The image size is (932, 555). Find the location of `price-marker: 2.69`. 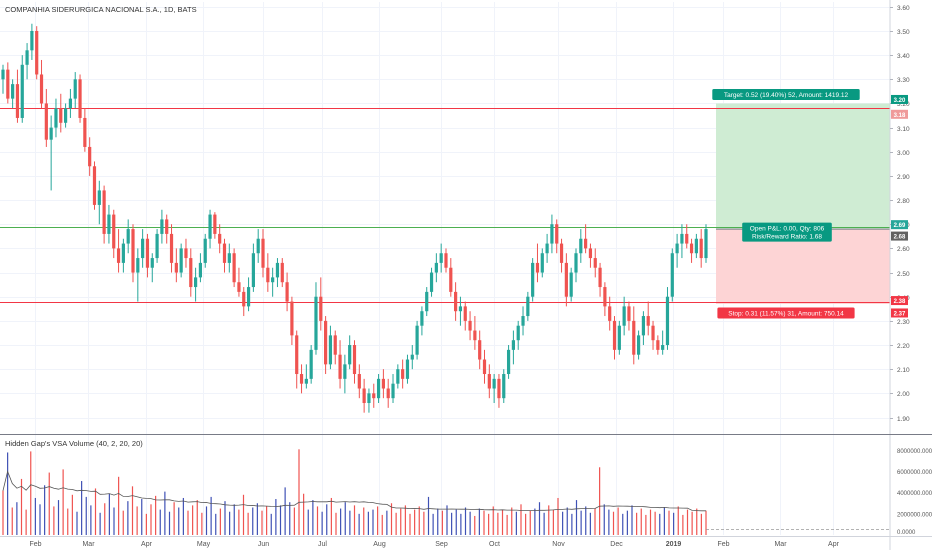

price-marker: 2.69 is located at coordinates (899, 225).